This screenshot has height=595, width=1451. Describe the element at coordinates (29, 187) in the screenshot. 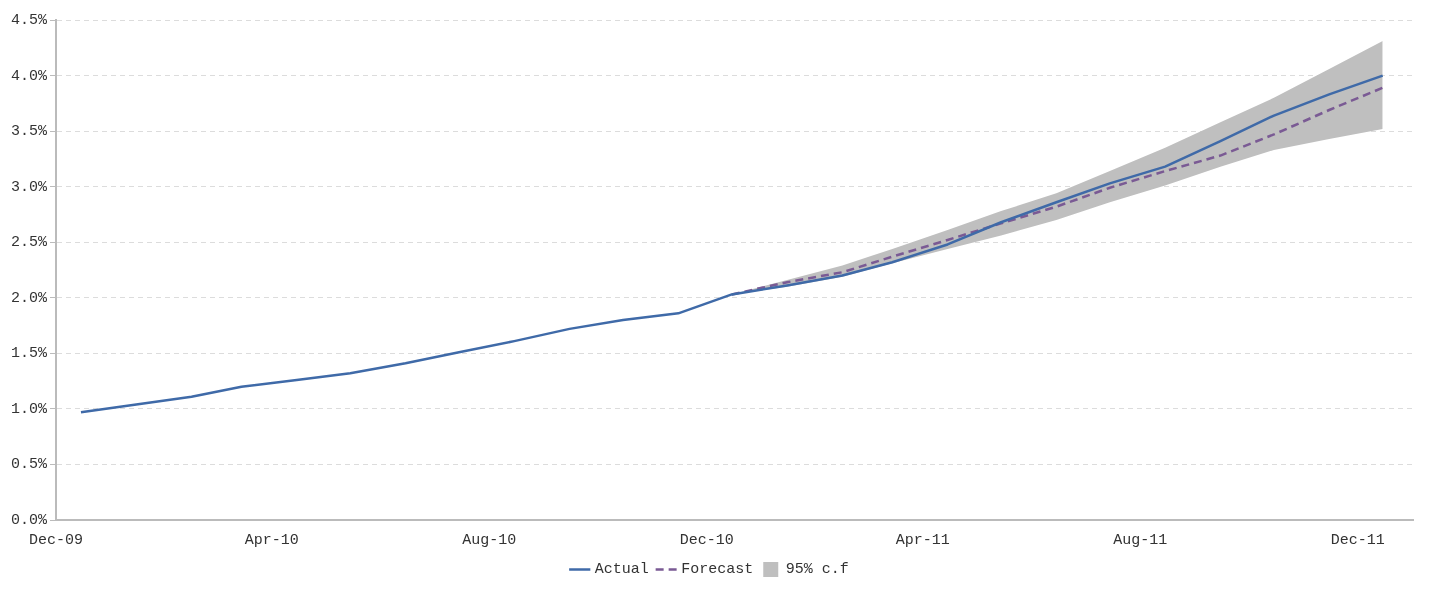

I see `y-tick-label: 3.0%` at that location.